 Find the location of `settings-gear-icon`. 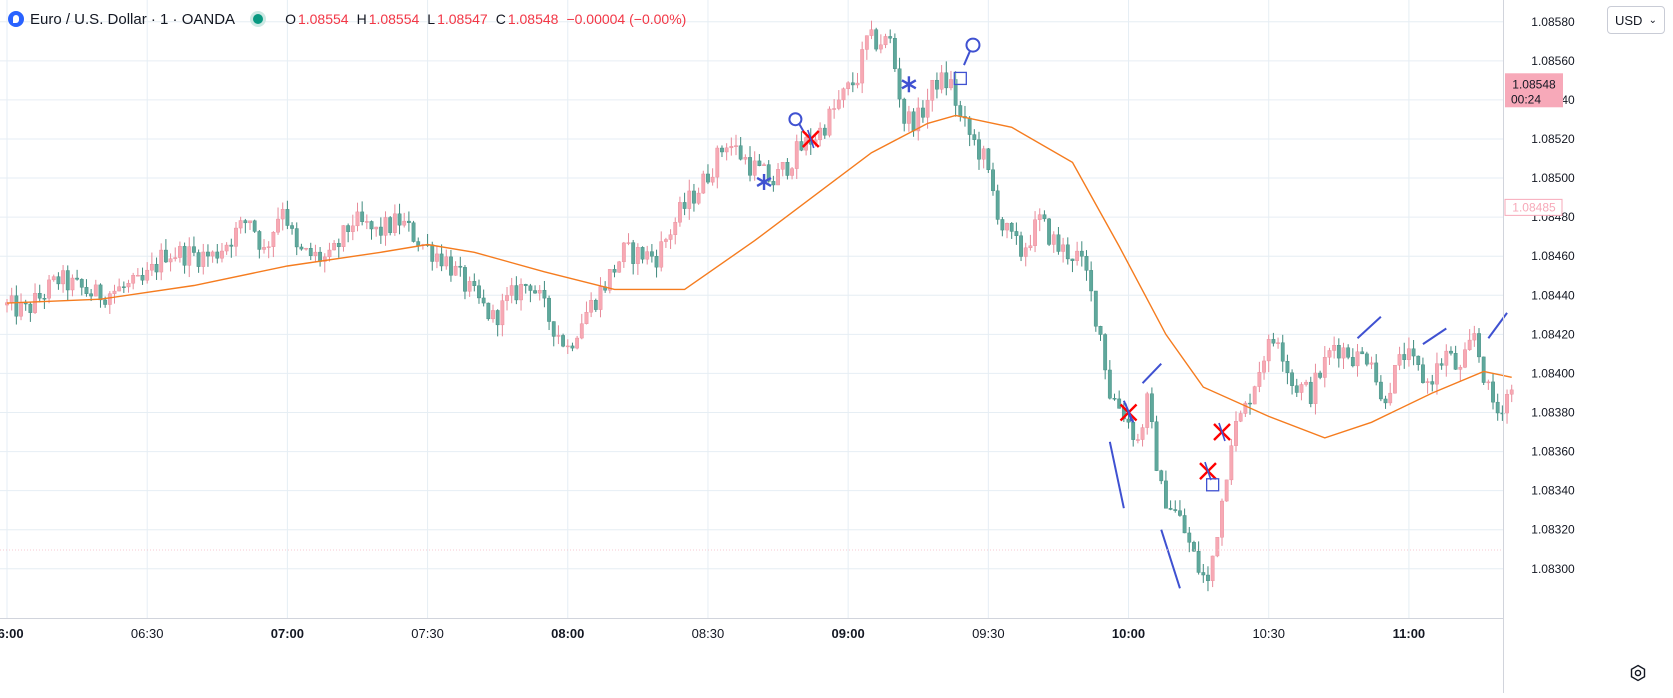

settings-gear-icon is located at coordinates (1638, 673).